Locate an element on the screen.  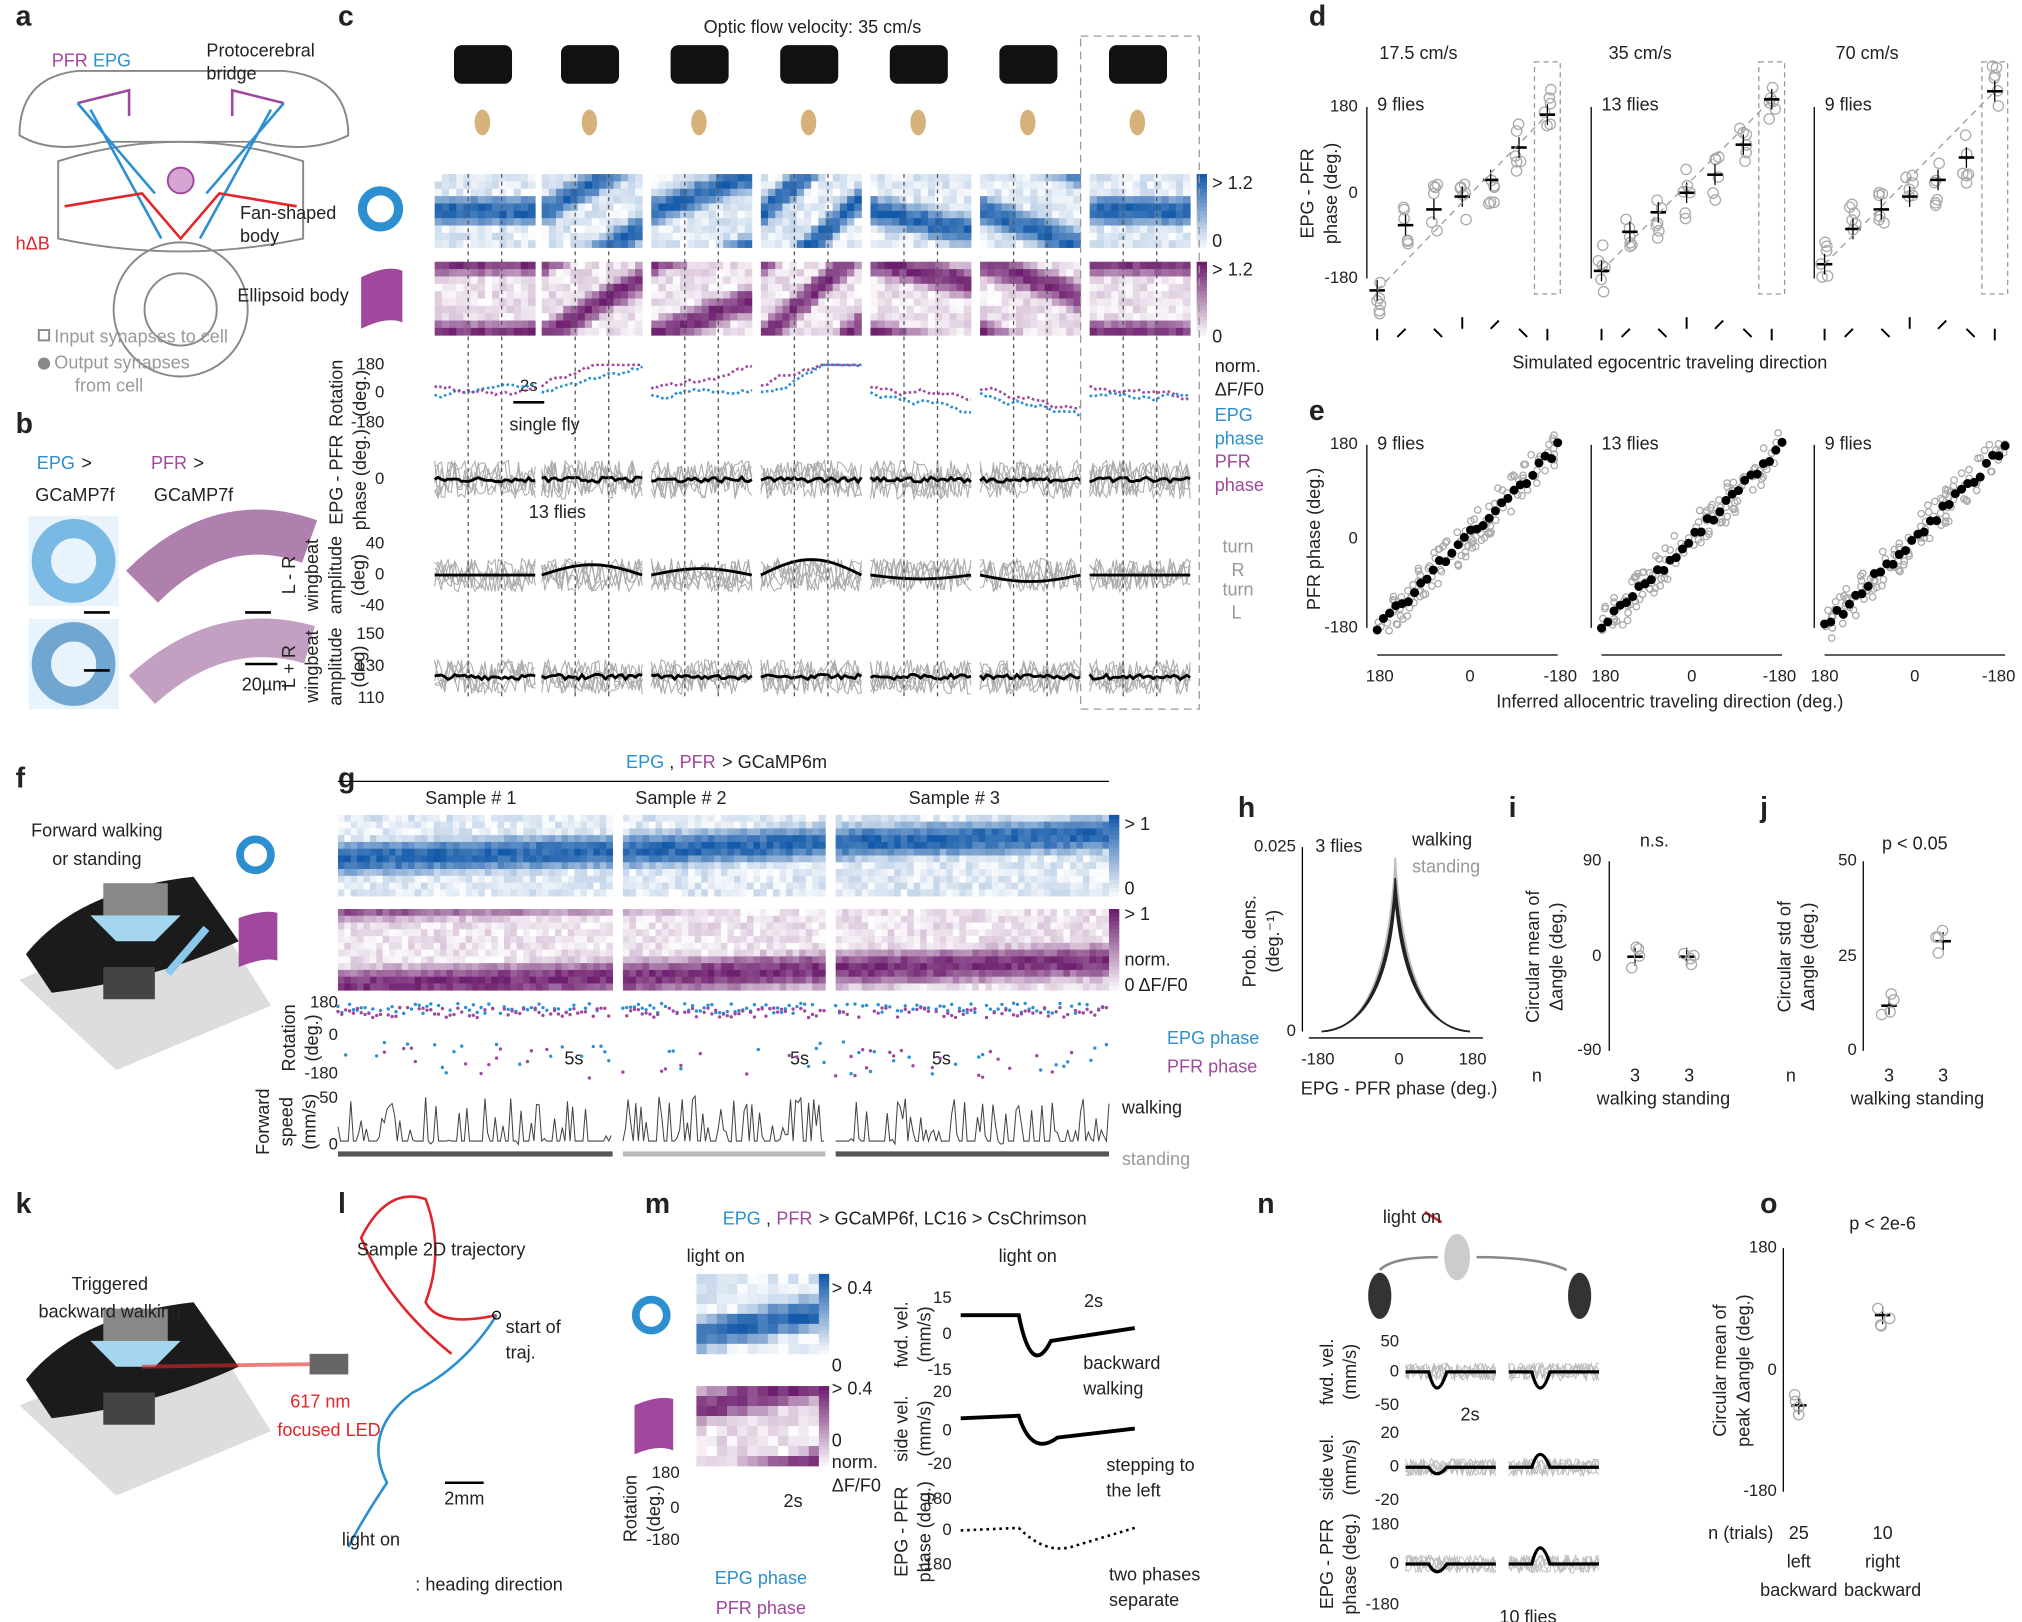
panel-label: j is located at coordinates (1763, 808).